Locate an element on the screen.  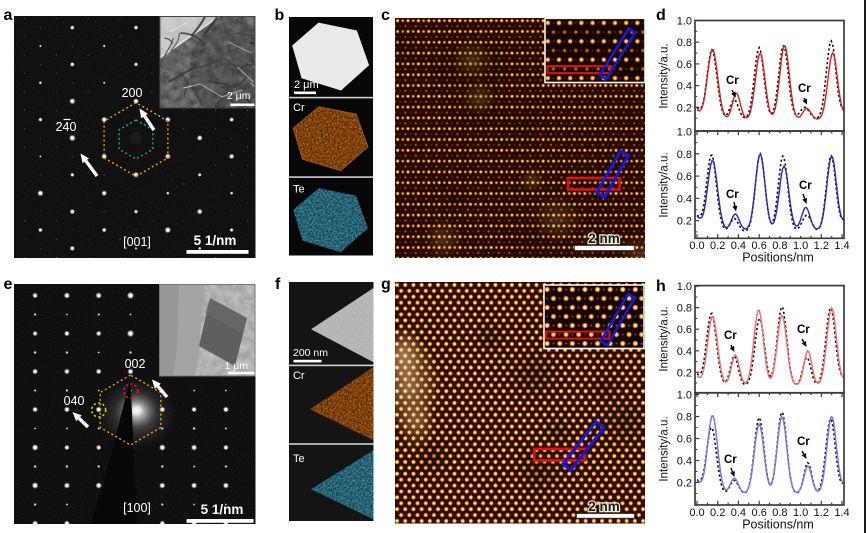
svg-text: 200 nm is located at coordinates (310, 353).